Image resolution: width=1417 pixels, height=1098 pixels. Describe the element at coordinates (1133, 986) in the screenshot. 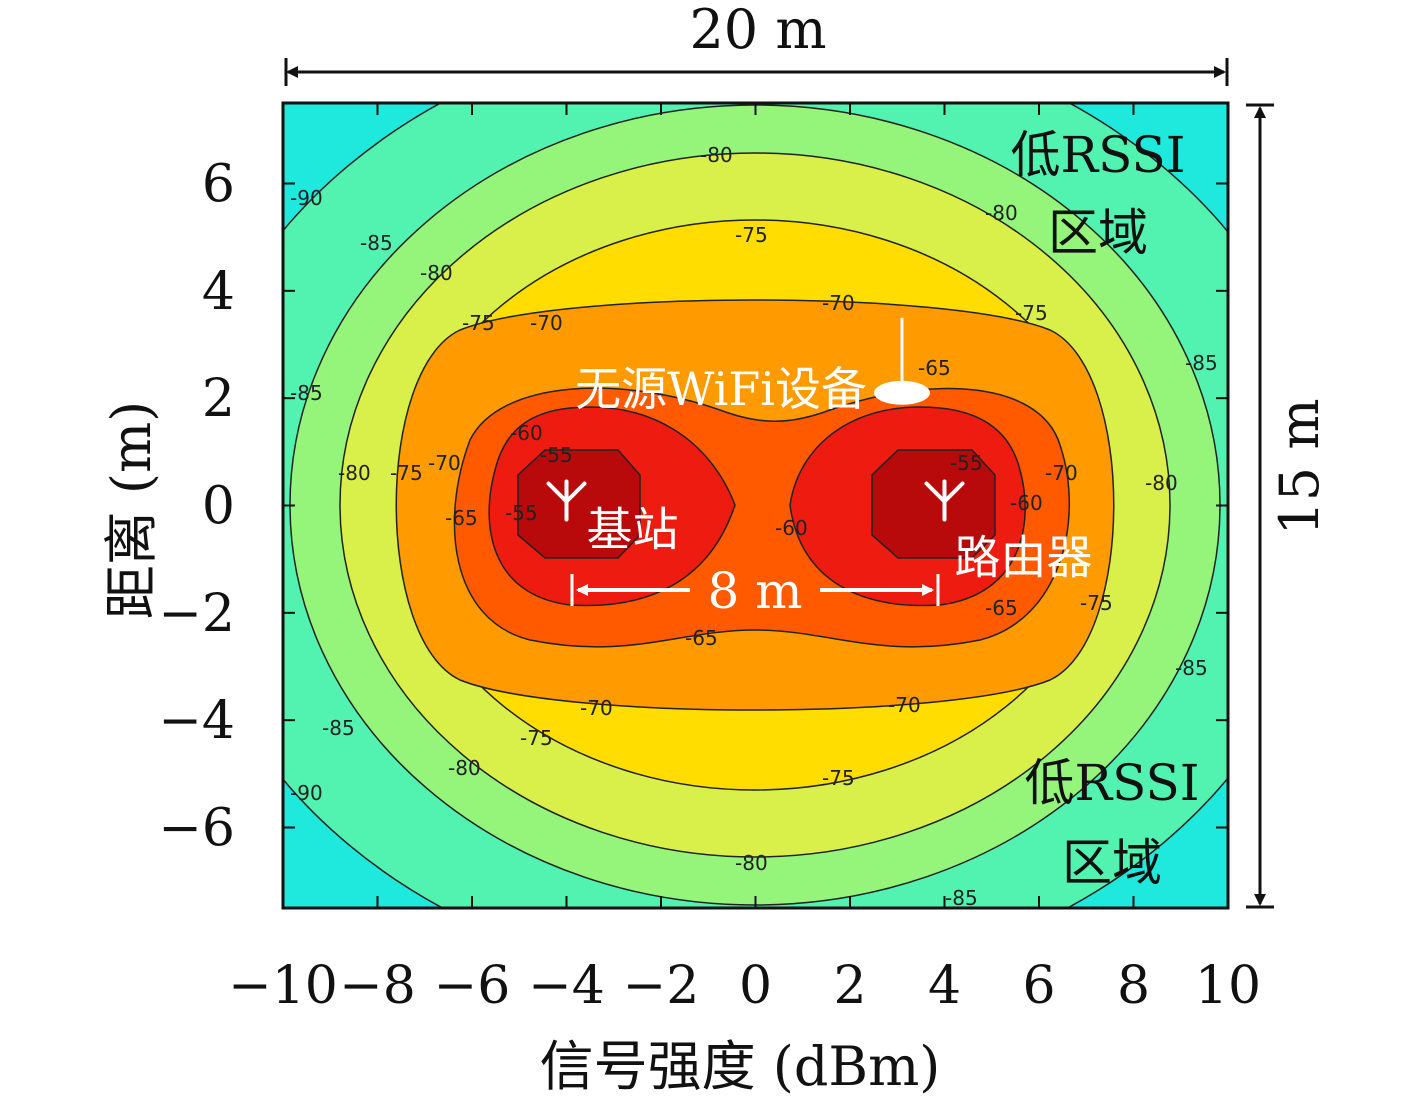

I see `x-tick-label: 8` at that location.